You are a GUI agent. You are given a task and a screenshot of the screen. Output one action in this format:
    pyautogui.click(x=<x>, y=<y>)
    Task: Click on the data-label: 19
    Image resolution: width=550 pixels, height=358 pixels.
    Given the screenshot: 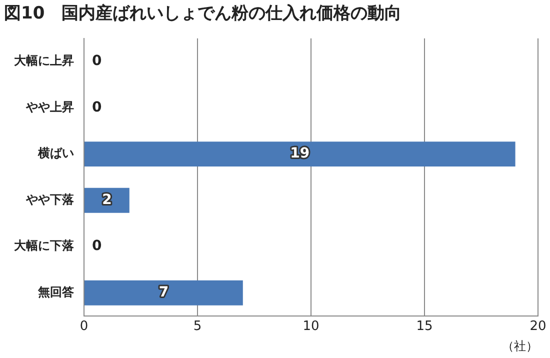 What is the action you would take?
    pyautogui.click(x=300, y=154)
    